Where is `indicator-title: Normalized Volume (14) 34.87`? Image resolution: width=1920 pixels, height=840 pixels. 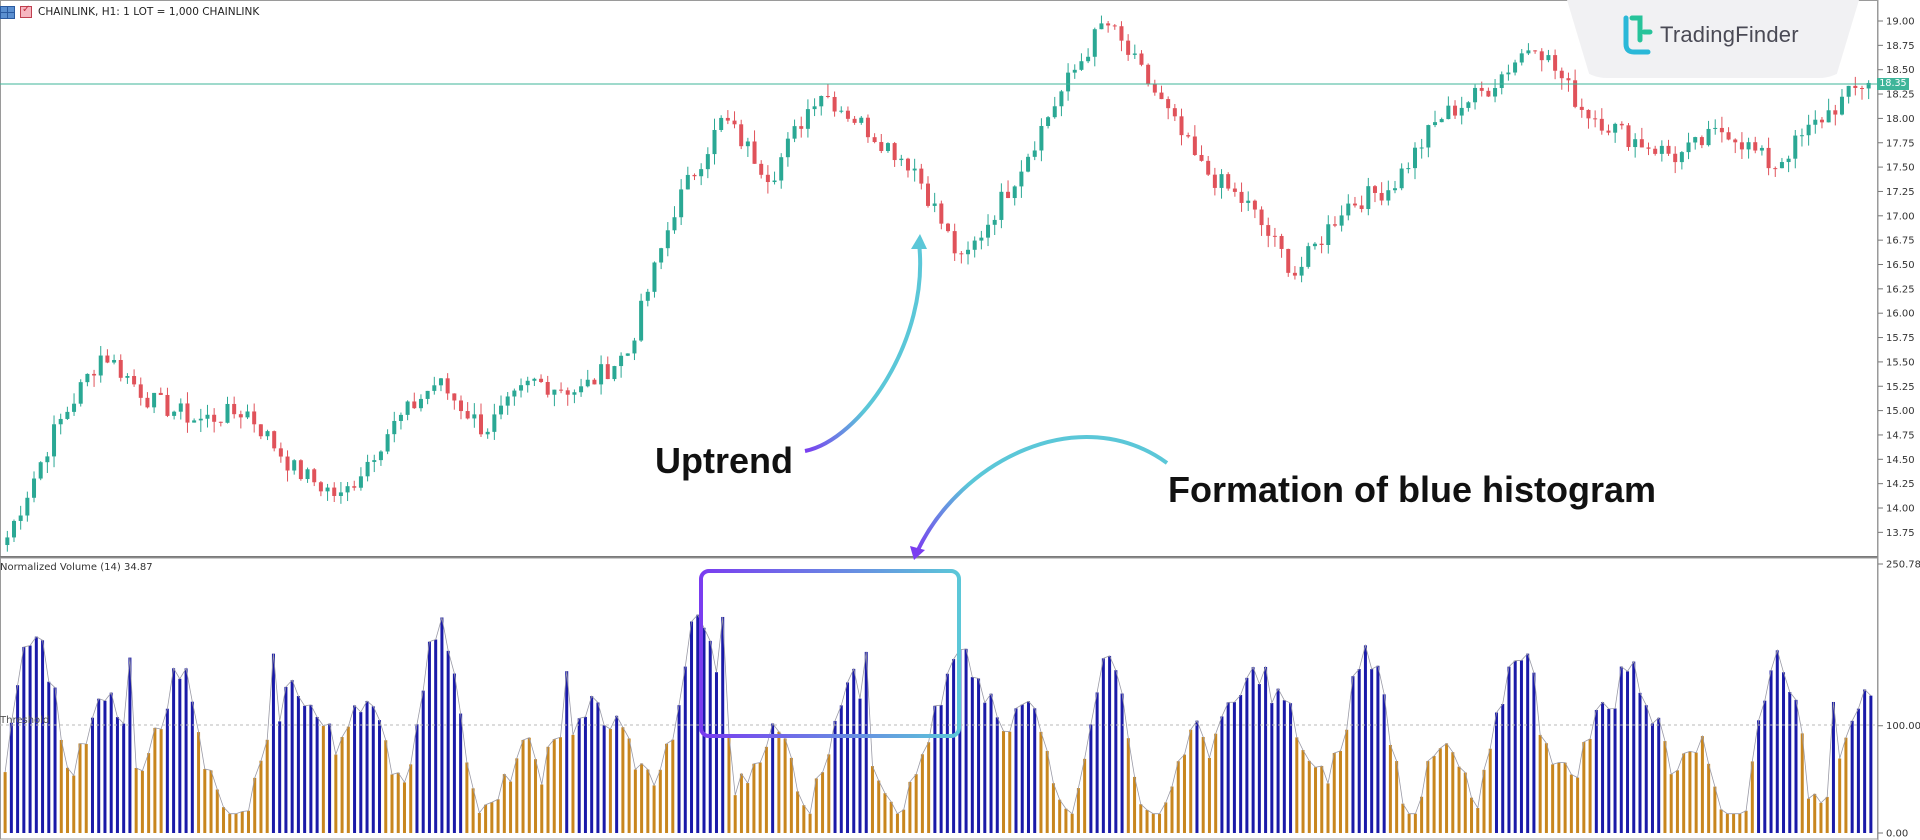
indicator-title: Normalized Volume (14) 34.87 is located at coordinates (76, 567).